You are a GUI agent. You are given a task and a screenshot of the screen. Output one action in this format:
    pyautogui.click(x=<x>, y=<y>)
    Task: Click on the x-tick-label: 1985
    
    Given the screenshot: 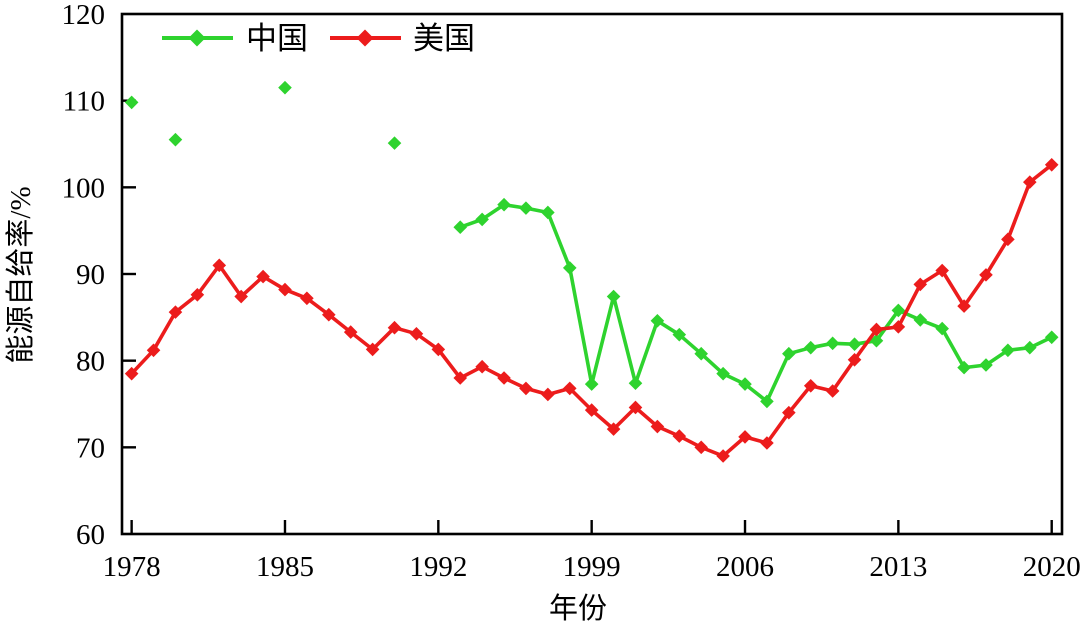 What is the action you would take?
    pyautogui.click(x=285, y=567)
    